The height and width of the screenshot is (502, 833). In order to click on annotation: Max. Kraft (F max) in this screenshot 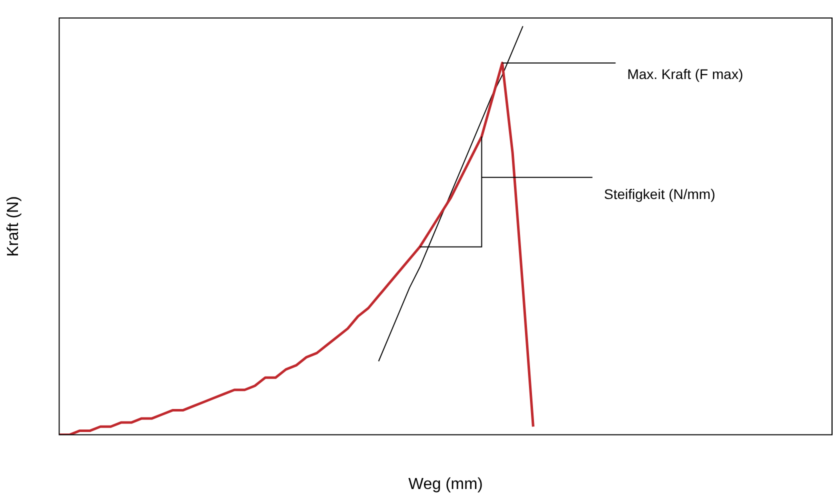, I will do `click(685, 74)`.